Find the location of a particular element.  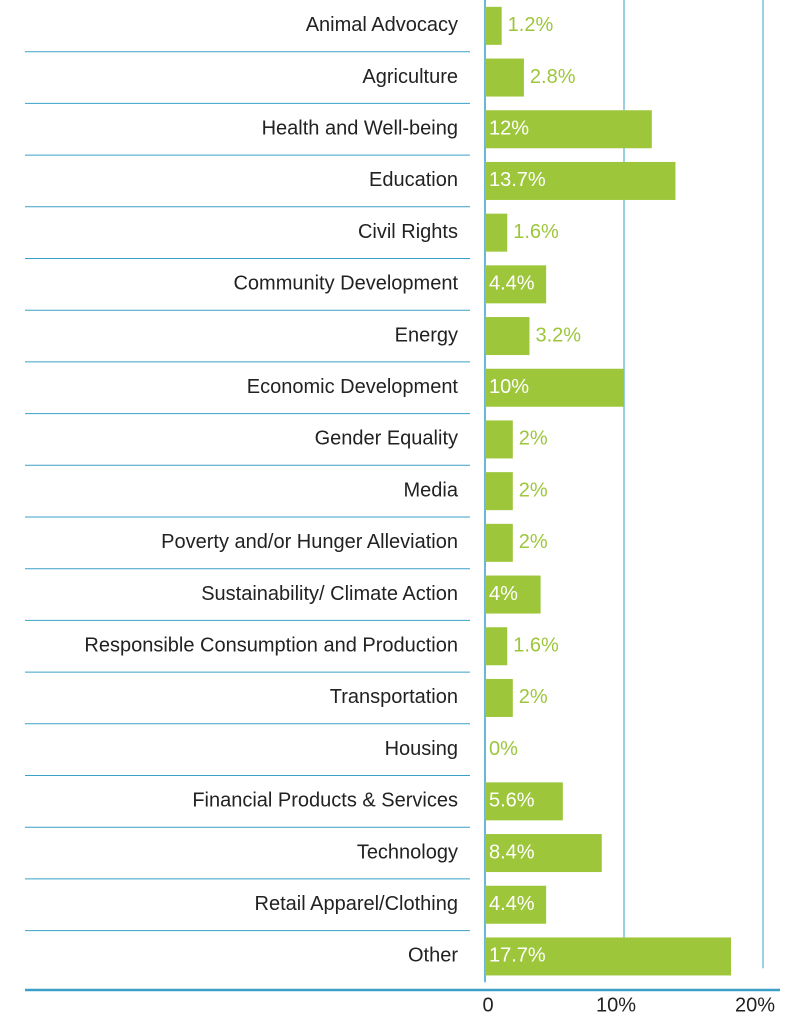

category-label: Civil Rights is located at coordinates (408, 232).